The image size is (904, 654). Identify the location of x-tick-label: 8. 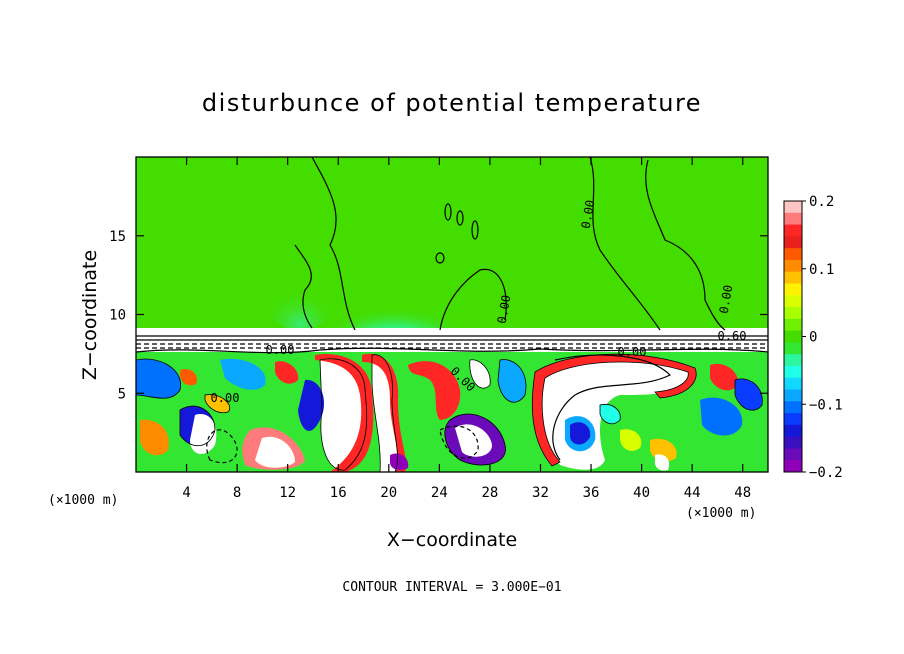
(237, 493).